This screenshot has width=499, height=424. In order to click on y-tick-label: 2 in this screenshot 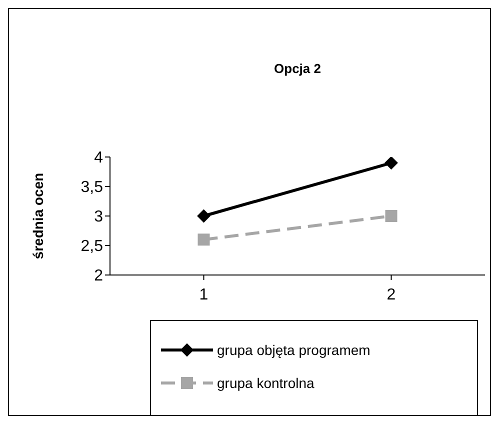, I will do `click(99, 276)`.